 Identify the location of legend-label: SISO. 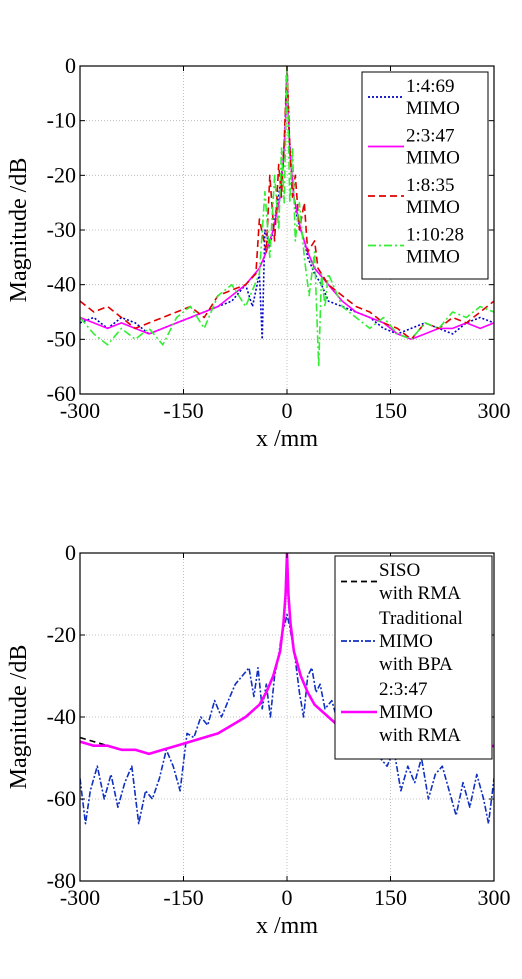
(399, 570).